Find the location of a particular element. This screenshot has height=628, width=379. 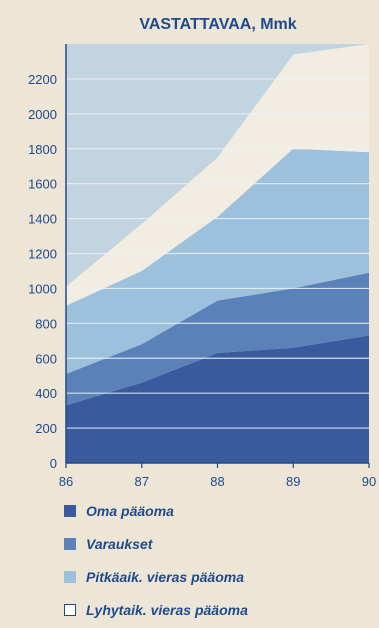

legend-swatch-oma-paaoma is located at coordinates (70, 511).